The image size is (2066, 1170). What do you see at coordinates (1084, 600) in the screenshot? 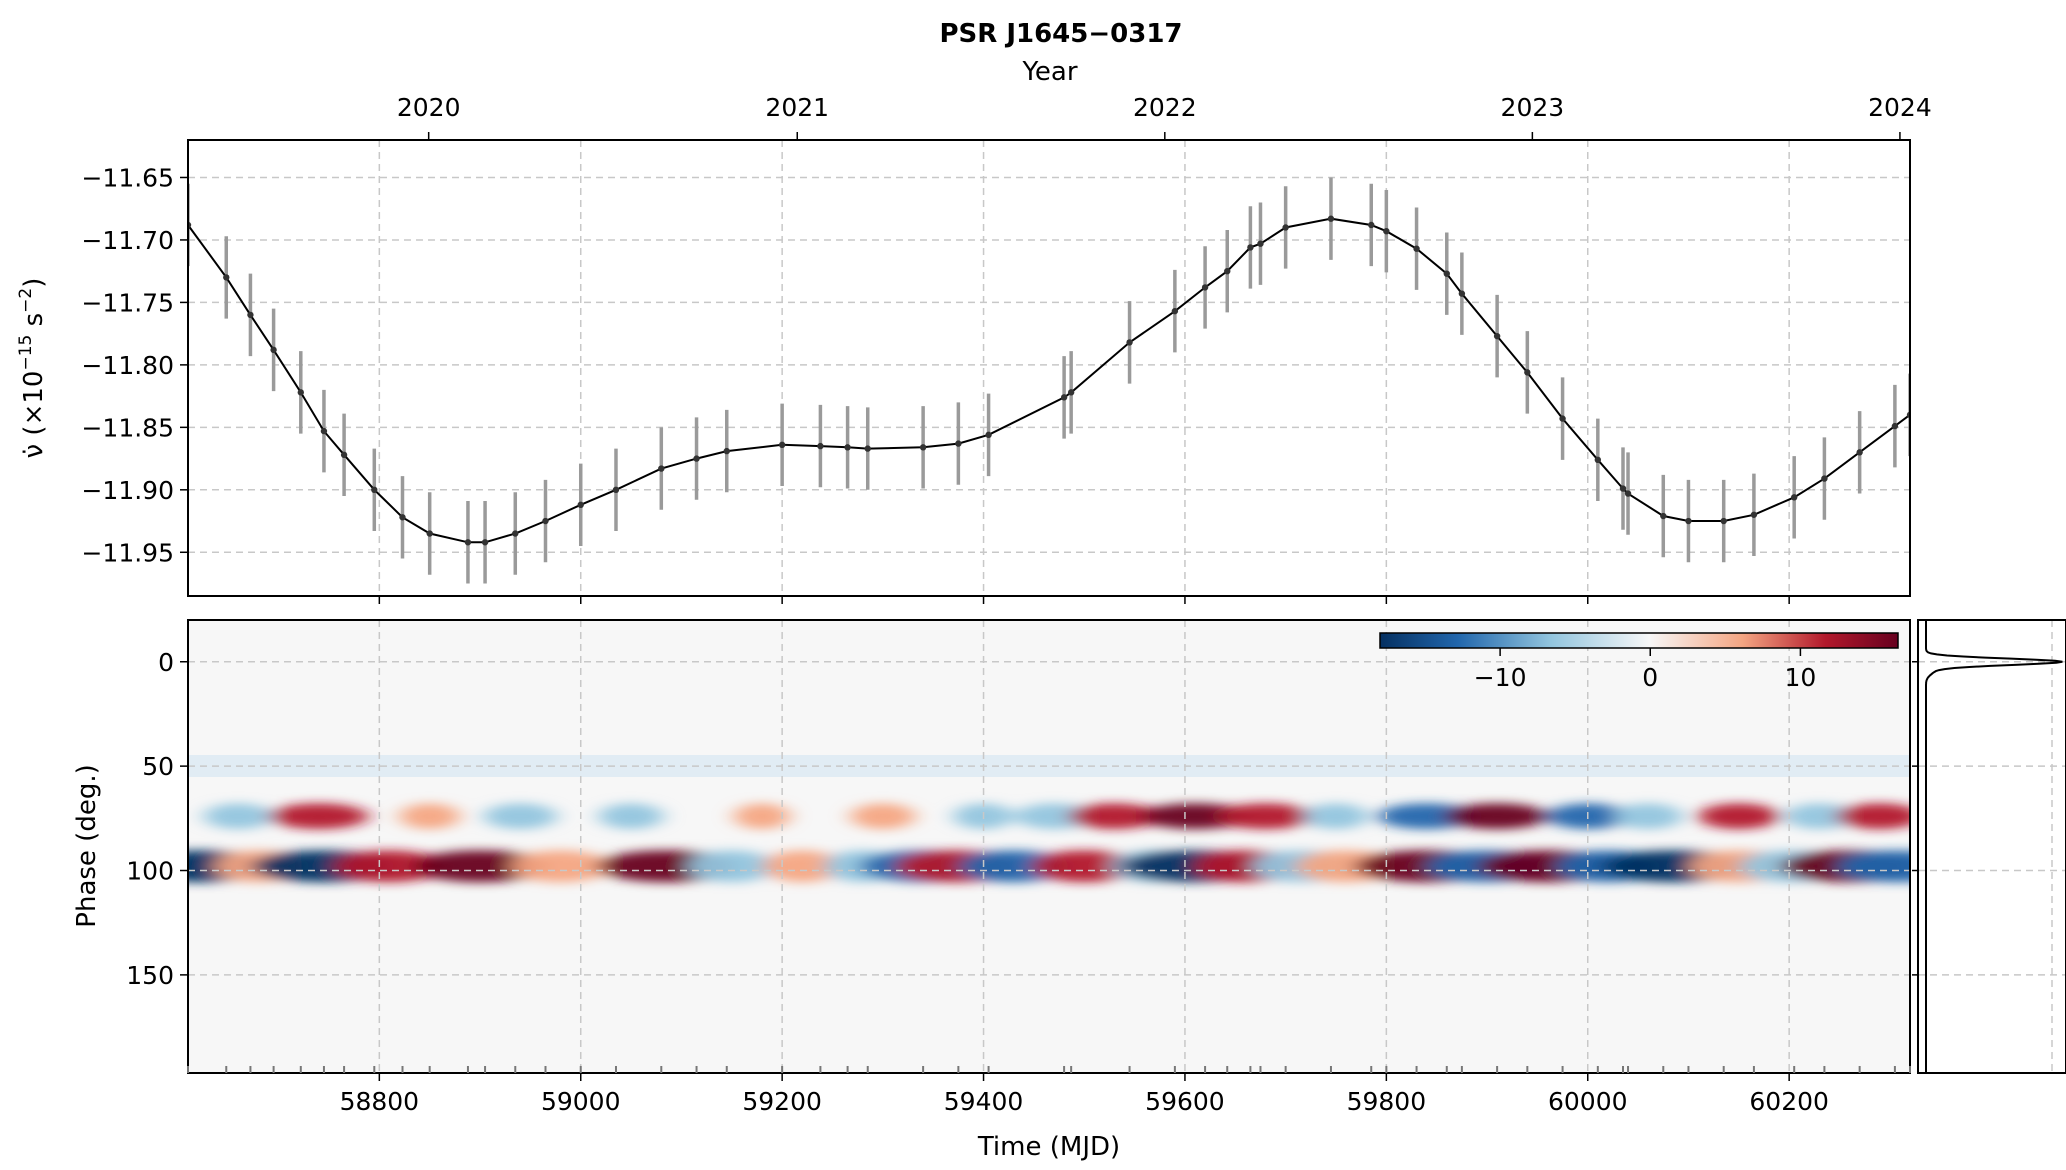
I see `top-x-ticks` at bounding box center [1084, 600].